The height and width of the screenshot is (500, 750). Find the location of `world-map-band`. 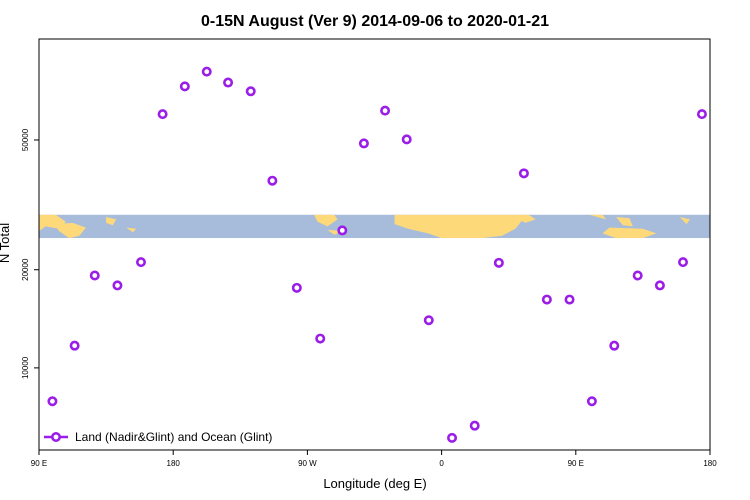

world-map-band is located at coordinates (374, 226).